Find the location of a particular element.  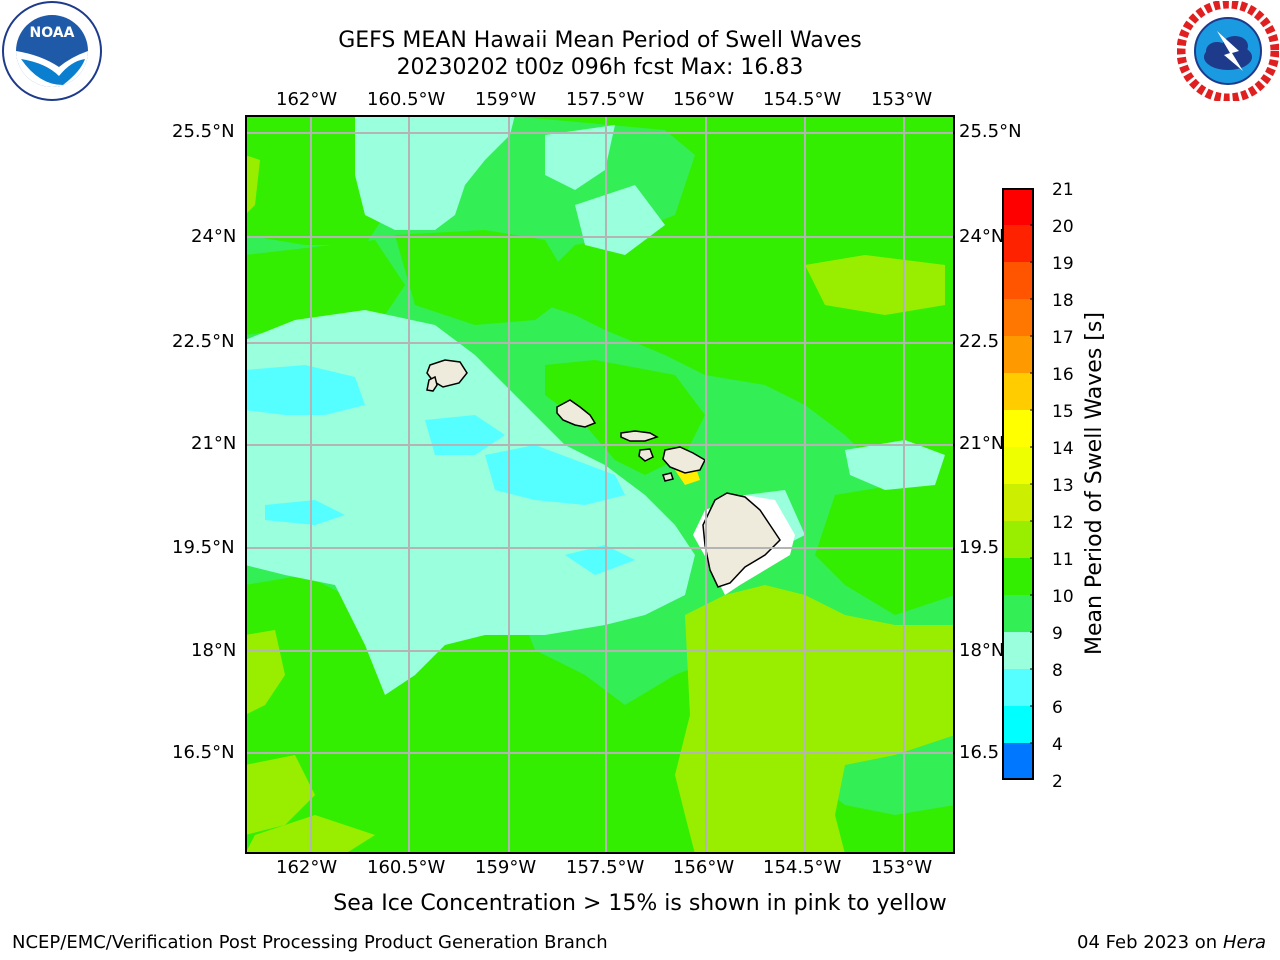

colorbar-tick-label: 21 is located at coordinates (1063, 190).